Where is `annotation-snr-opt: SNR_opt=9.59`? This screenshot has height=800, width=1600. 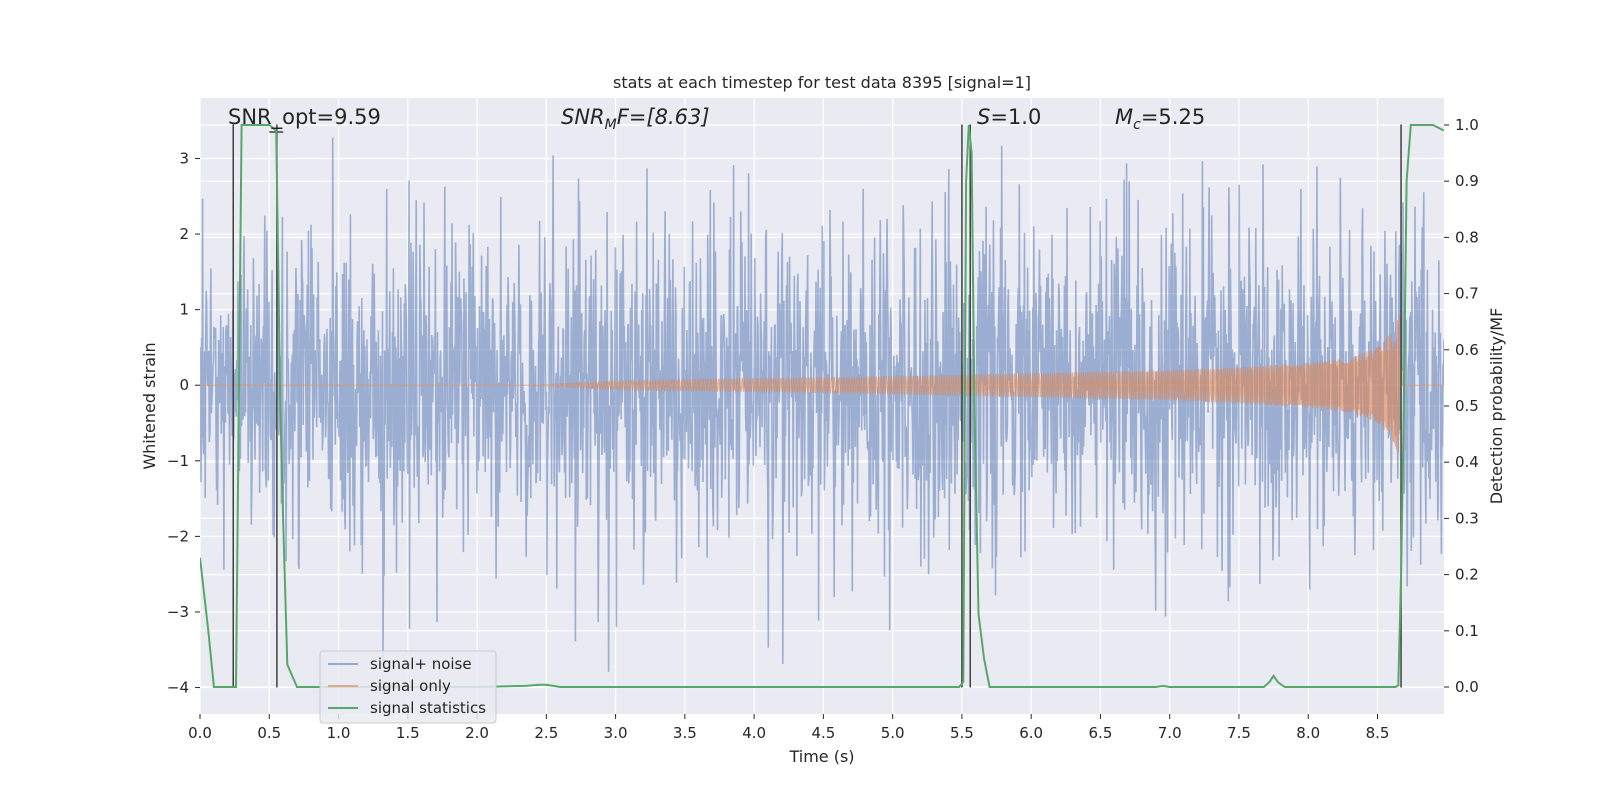
annotation-snr-opt: SNR_opt=9.59 is located at coordinates (304, 117).